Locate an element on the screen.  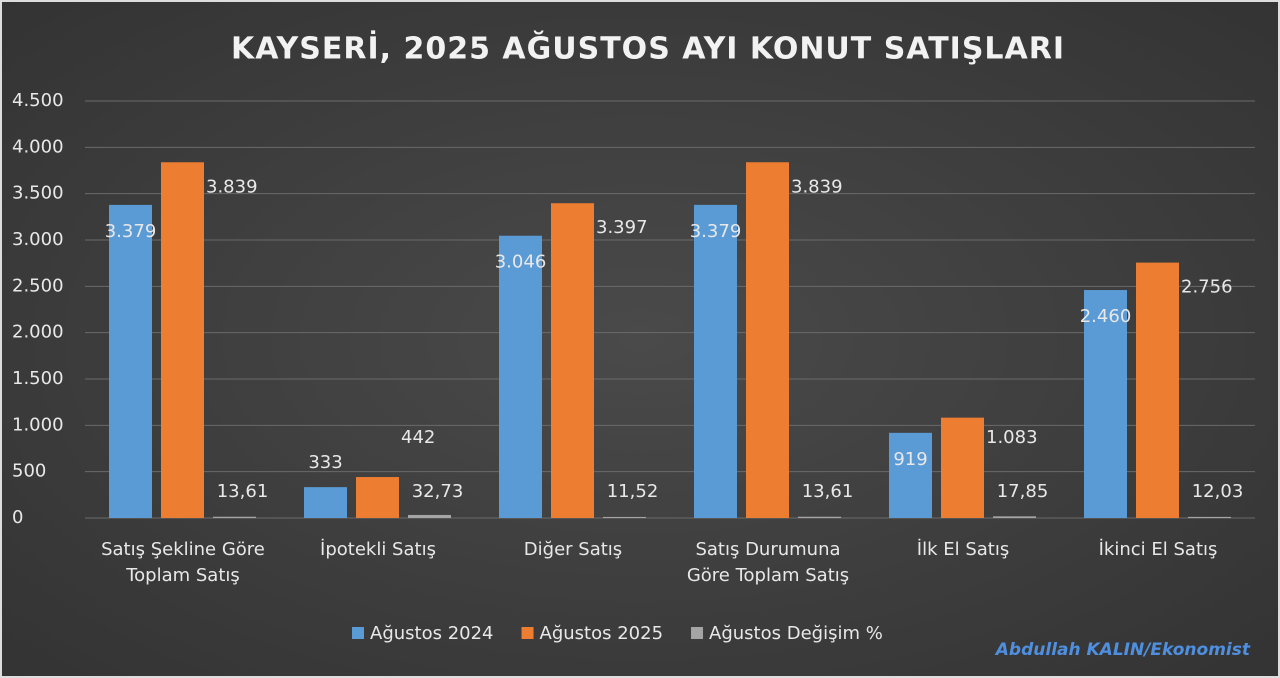
x-tick-label: Diğer Satış is located at coordinates (573, 549).